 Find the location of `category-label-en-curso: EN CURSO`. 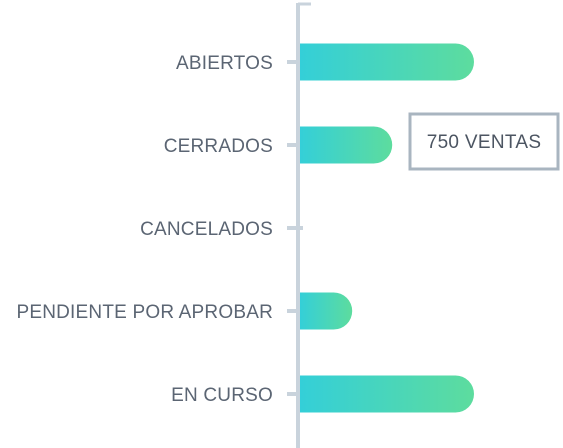

category-label-en-curso: EN CURSO is located at coordinates (222, 395).